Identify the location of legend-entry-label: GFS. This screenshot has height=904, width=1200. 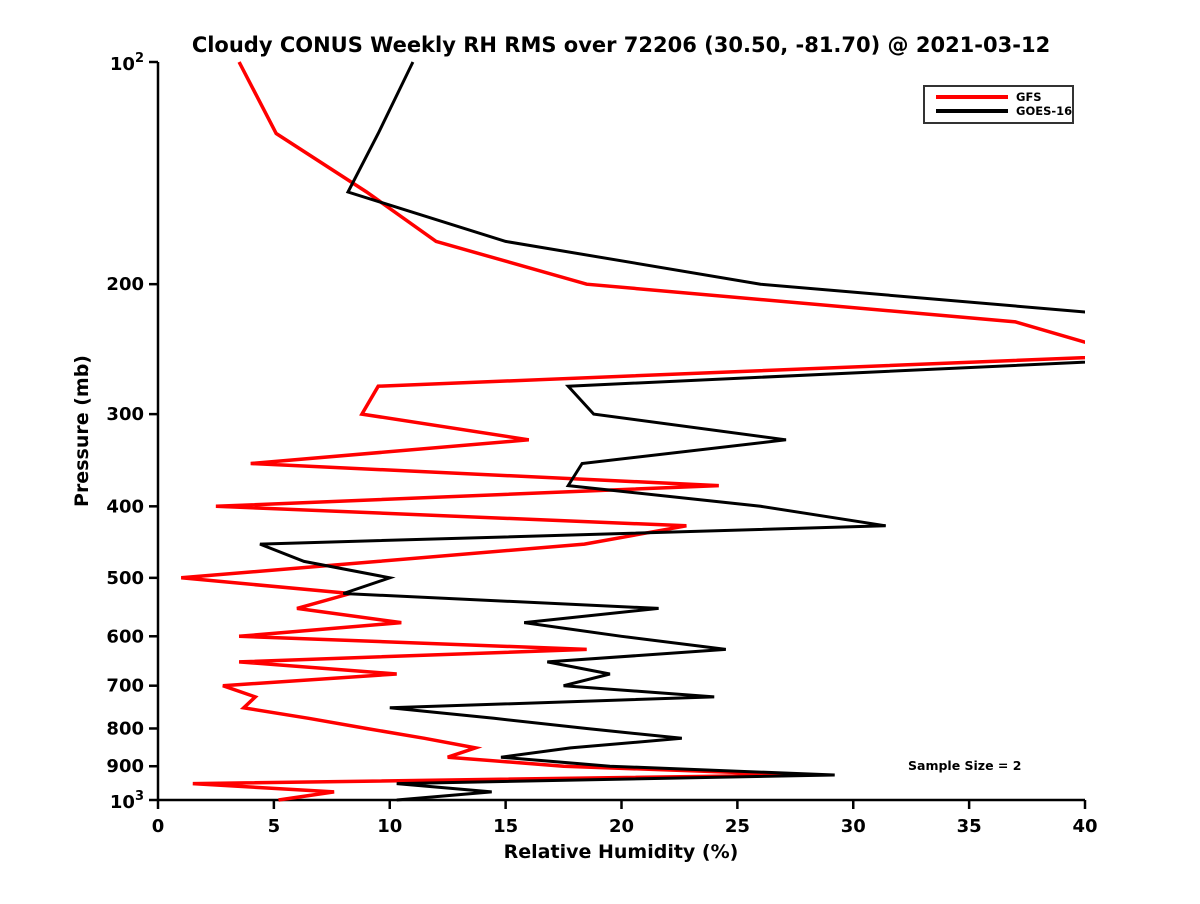
(1029, 97).